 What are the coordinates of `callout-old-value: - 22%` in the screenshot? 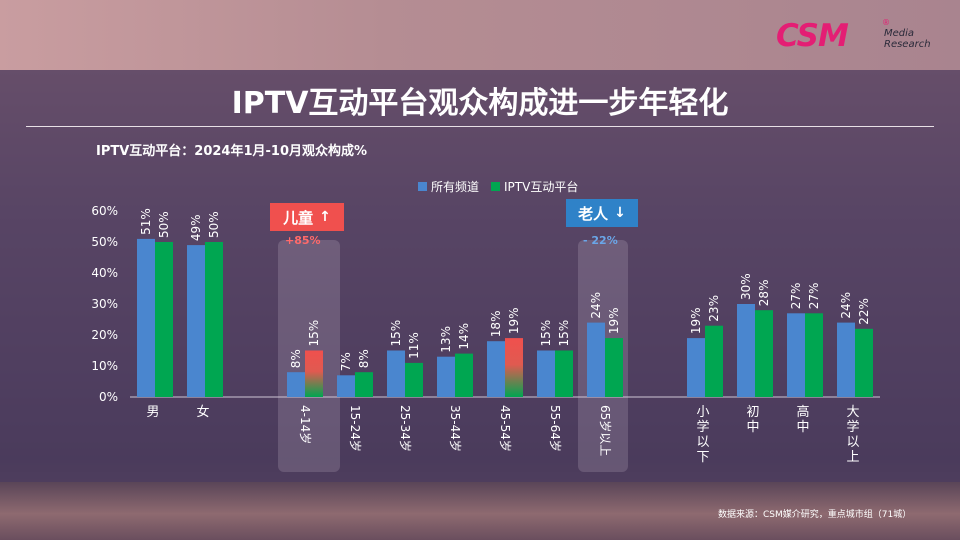 It's located at (600, 240).